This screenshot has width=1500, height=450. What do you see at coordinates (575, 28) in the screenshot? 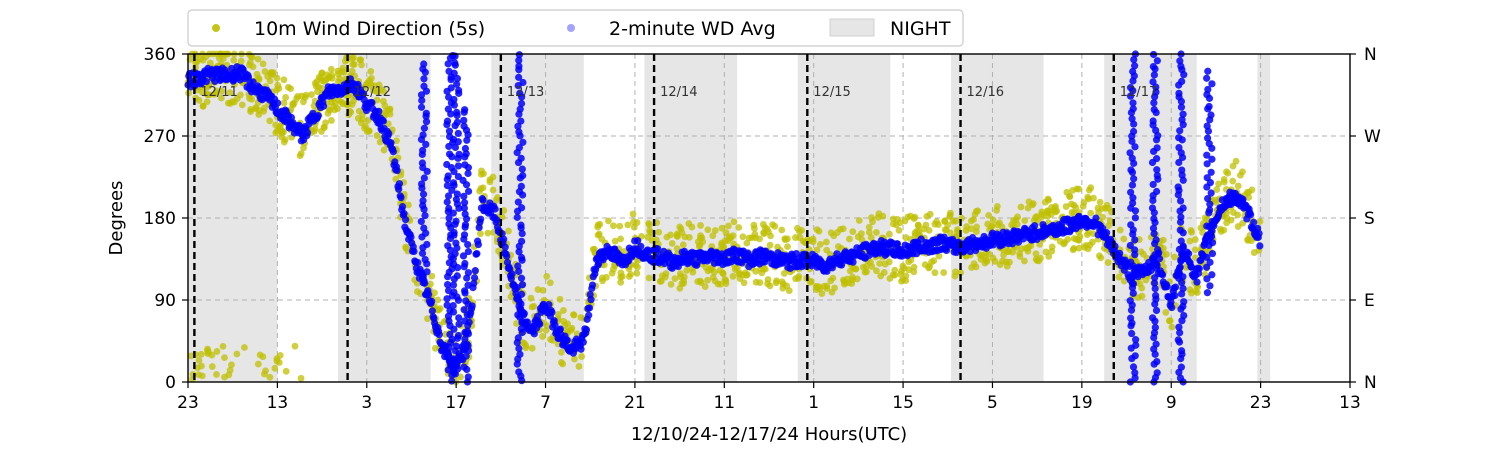
I see `legend-box` at bounding box center [575, 28].